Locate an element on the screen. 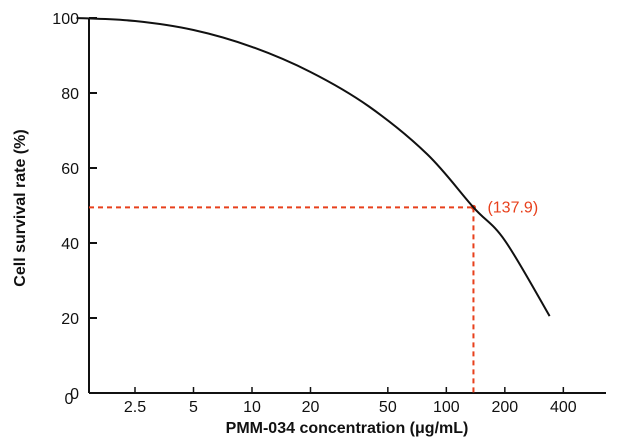  x-axis-title: PMM-034 concentration (μg/mL) is located at coordinates (347, 428).